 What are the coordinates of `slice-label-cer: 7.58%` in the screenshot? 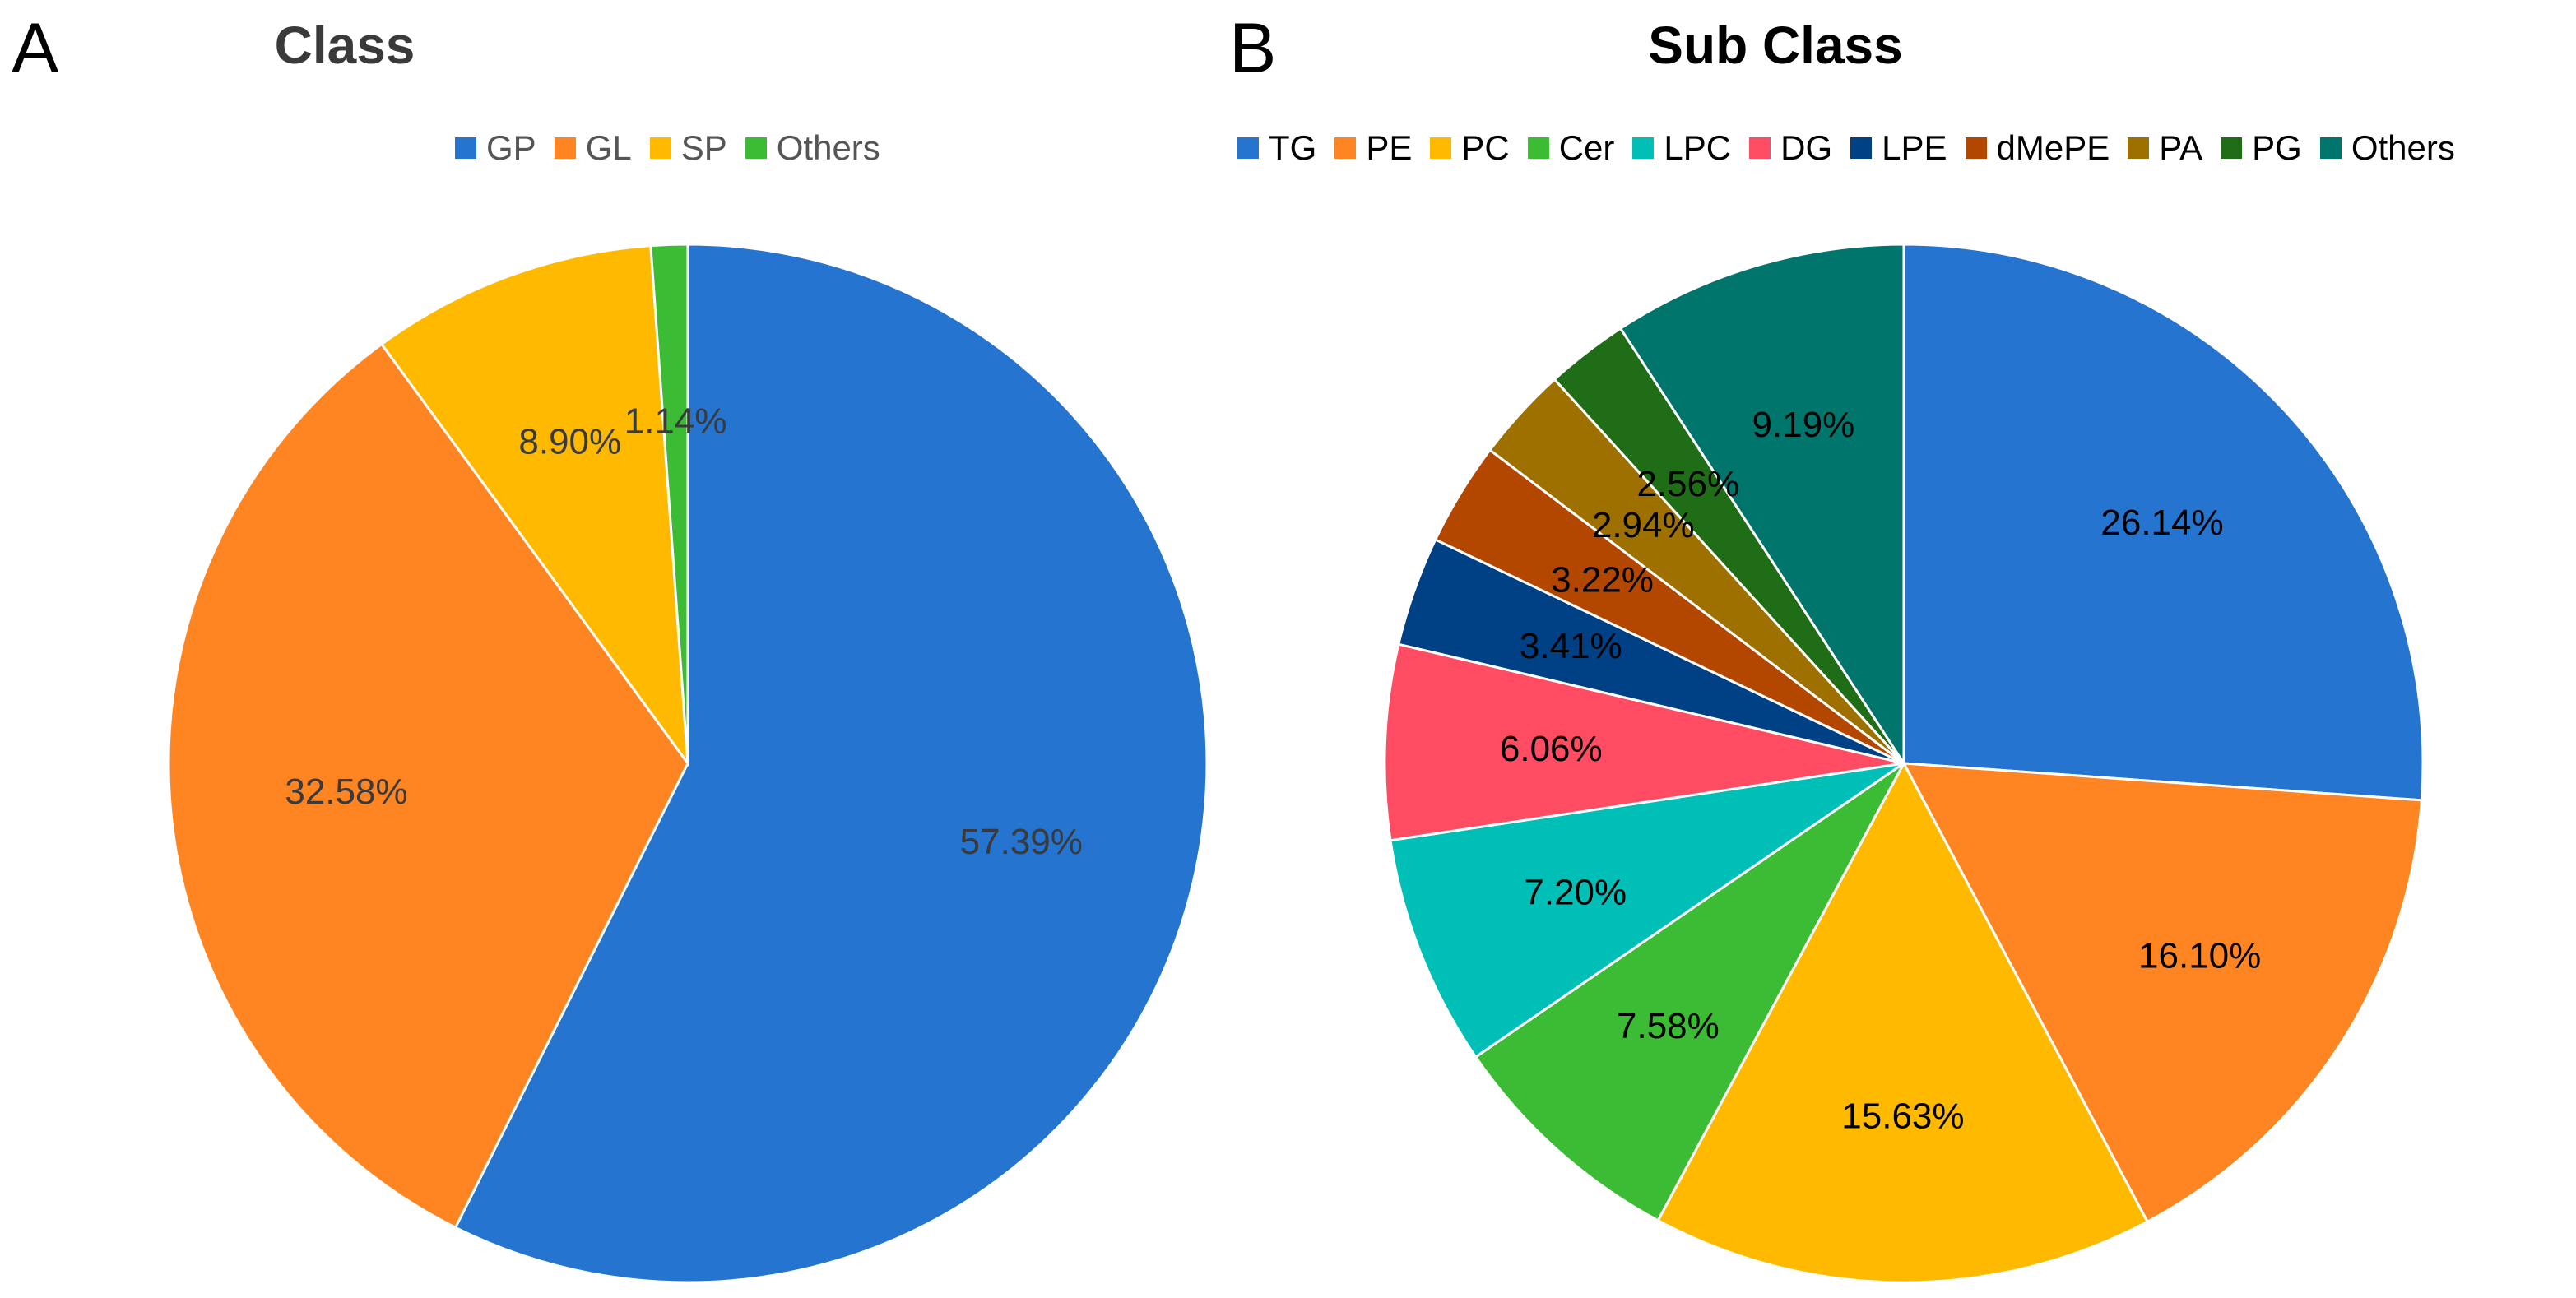 It's located at (1668, 1026).